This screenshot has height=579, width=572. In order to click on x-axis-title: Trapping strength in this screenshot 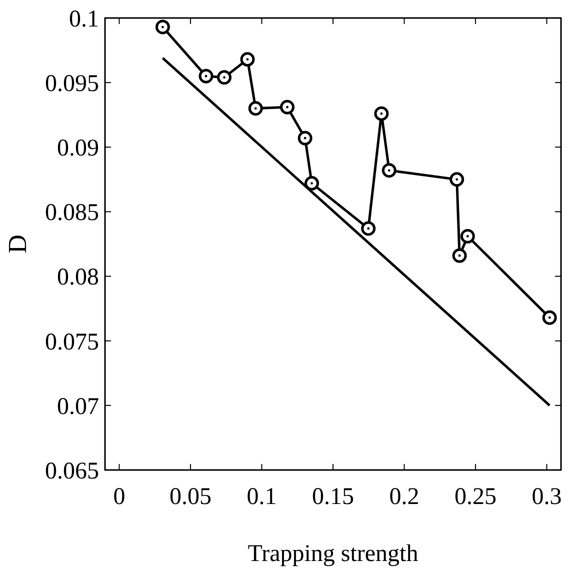, I will do `click(333, 554)`.